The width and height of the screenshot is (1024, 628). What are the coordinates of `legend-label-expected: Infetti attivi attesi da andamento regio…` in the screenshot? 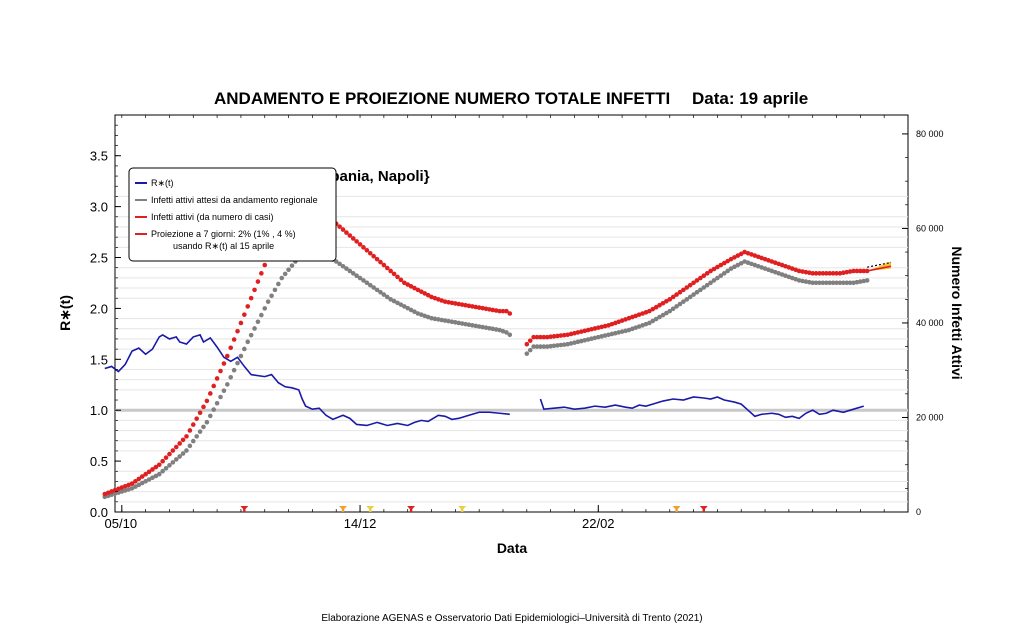 It's located at (234, 200).